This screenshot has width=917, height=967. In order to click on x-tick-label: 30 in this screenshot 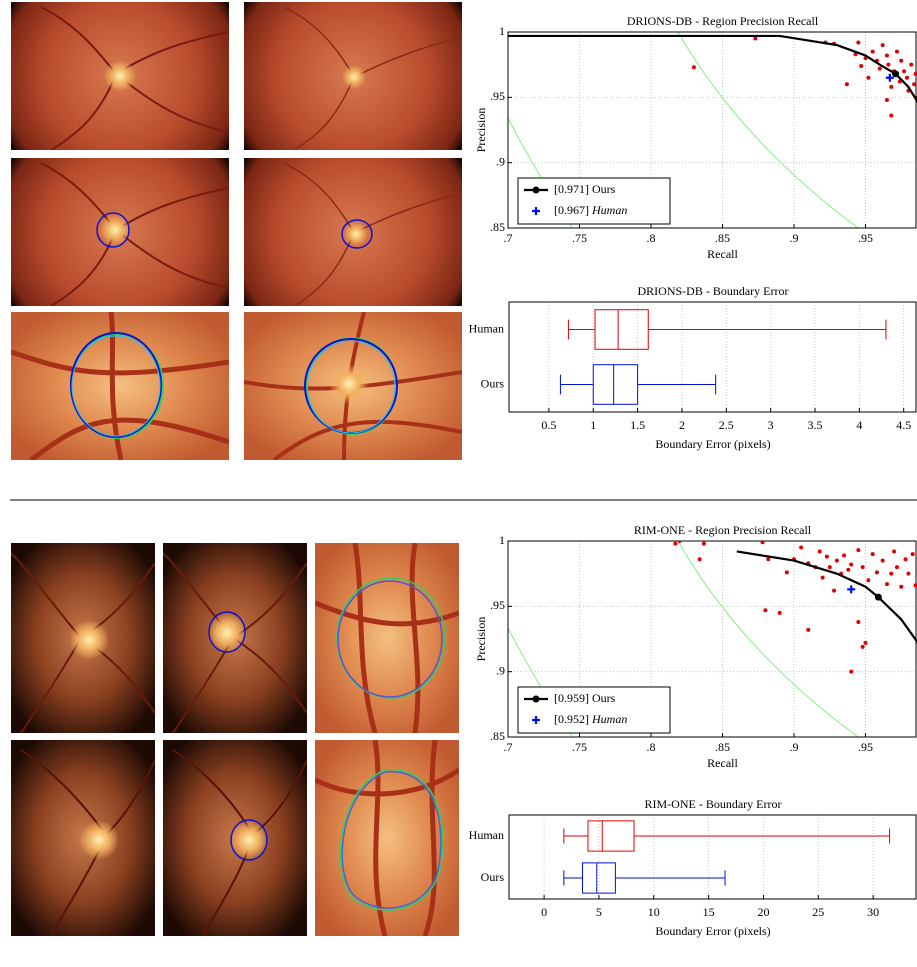, I will do `click(873, 912)`.